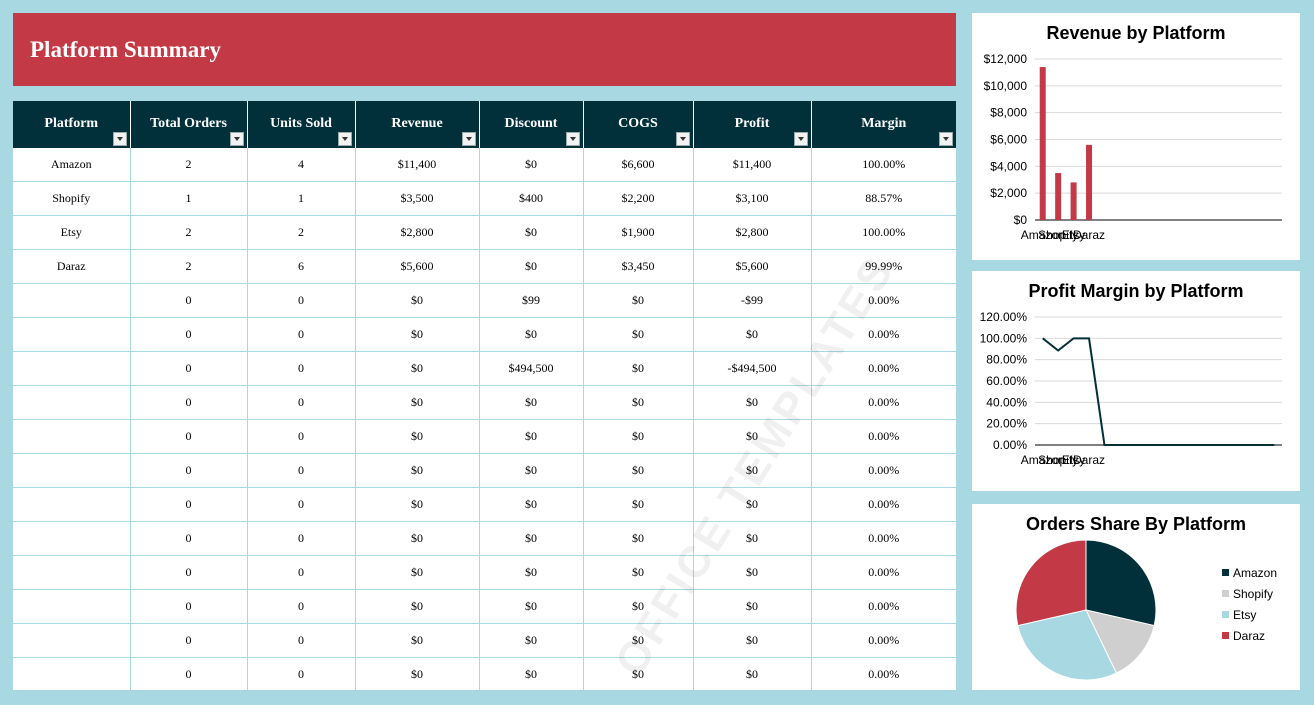  What do you see at coordinates (531, 198) in the screenshot?
I see `table-cell: $400` at bounding box center [531, 198].